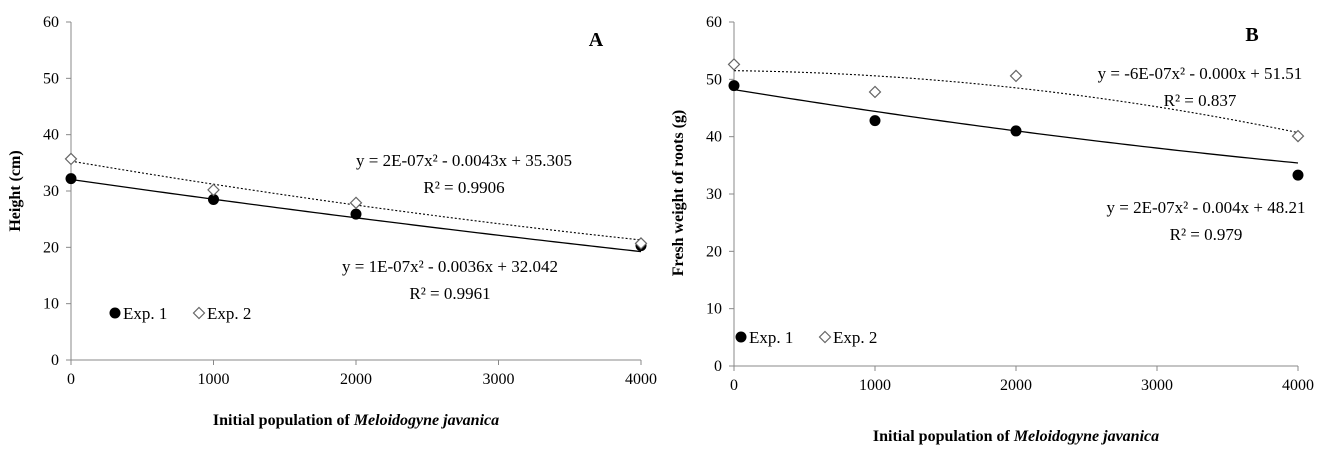  What do you see at coordinates (1200, 73) in the screenshot?
I see `panel-b-series-2-equation: y = -6E-07x² - 0.000x + 51.51` at bounding box center [1200, 73].